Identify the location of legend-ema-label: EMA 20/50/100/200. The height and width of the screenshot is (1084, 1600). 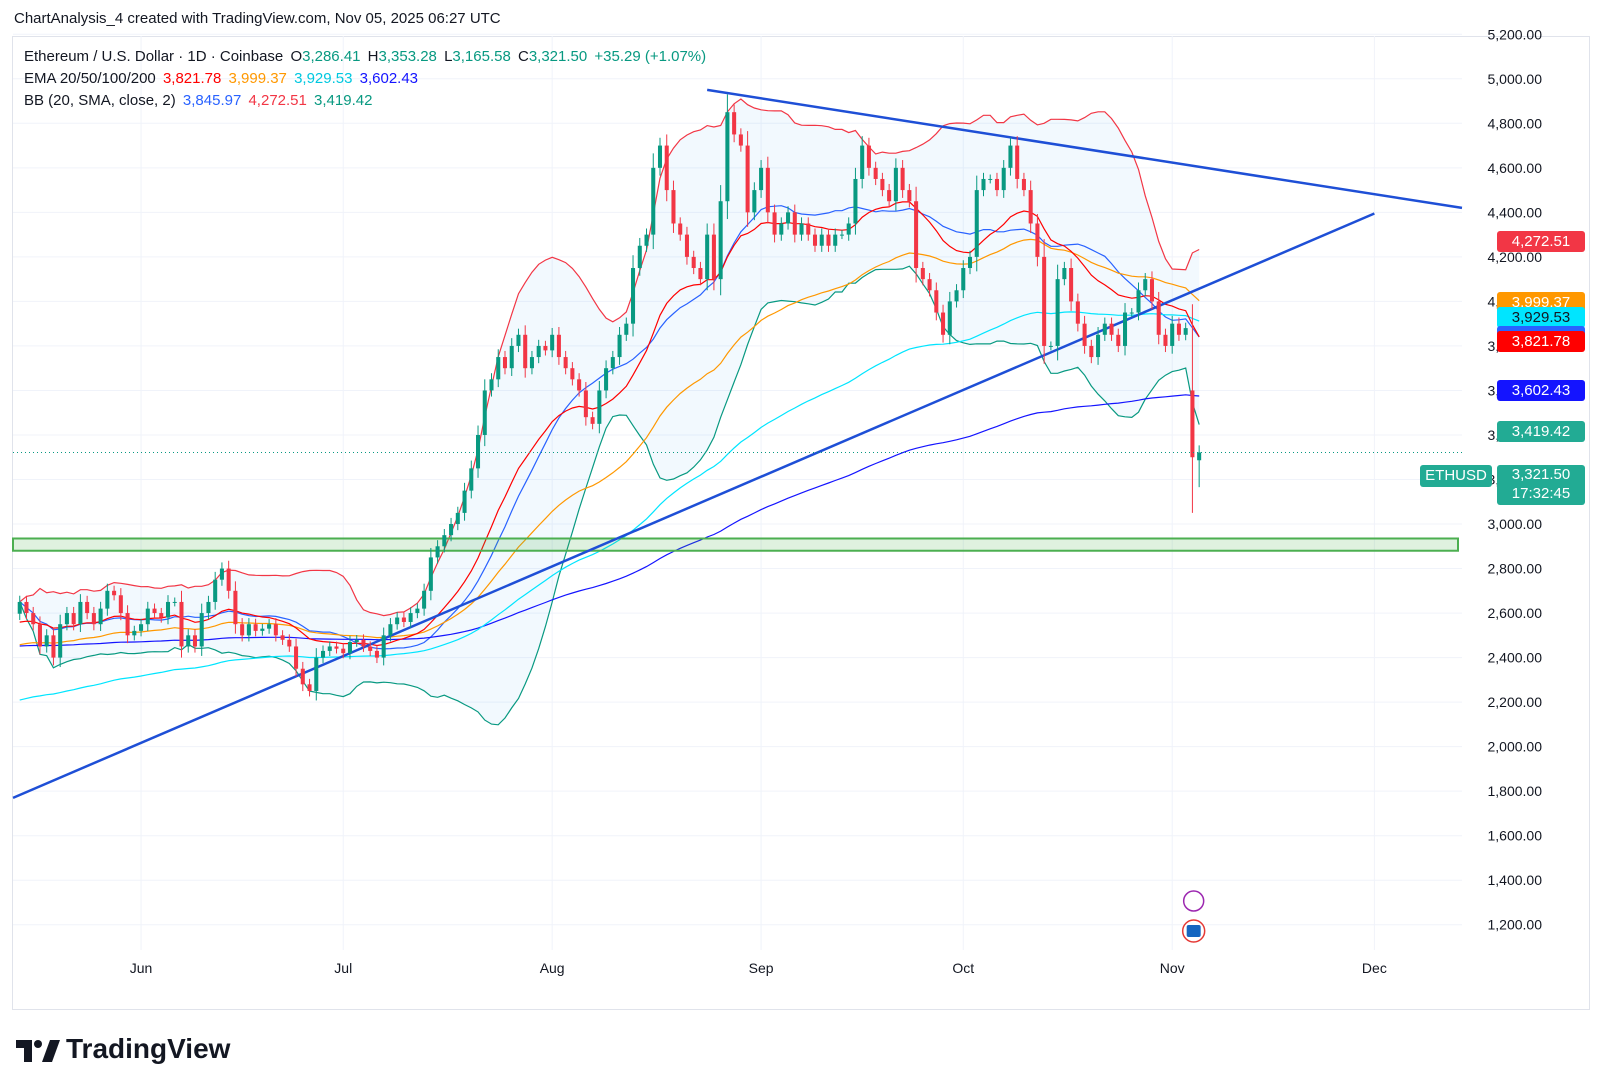
(90, 78).